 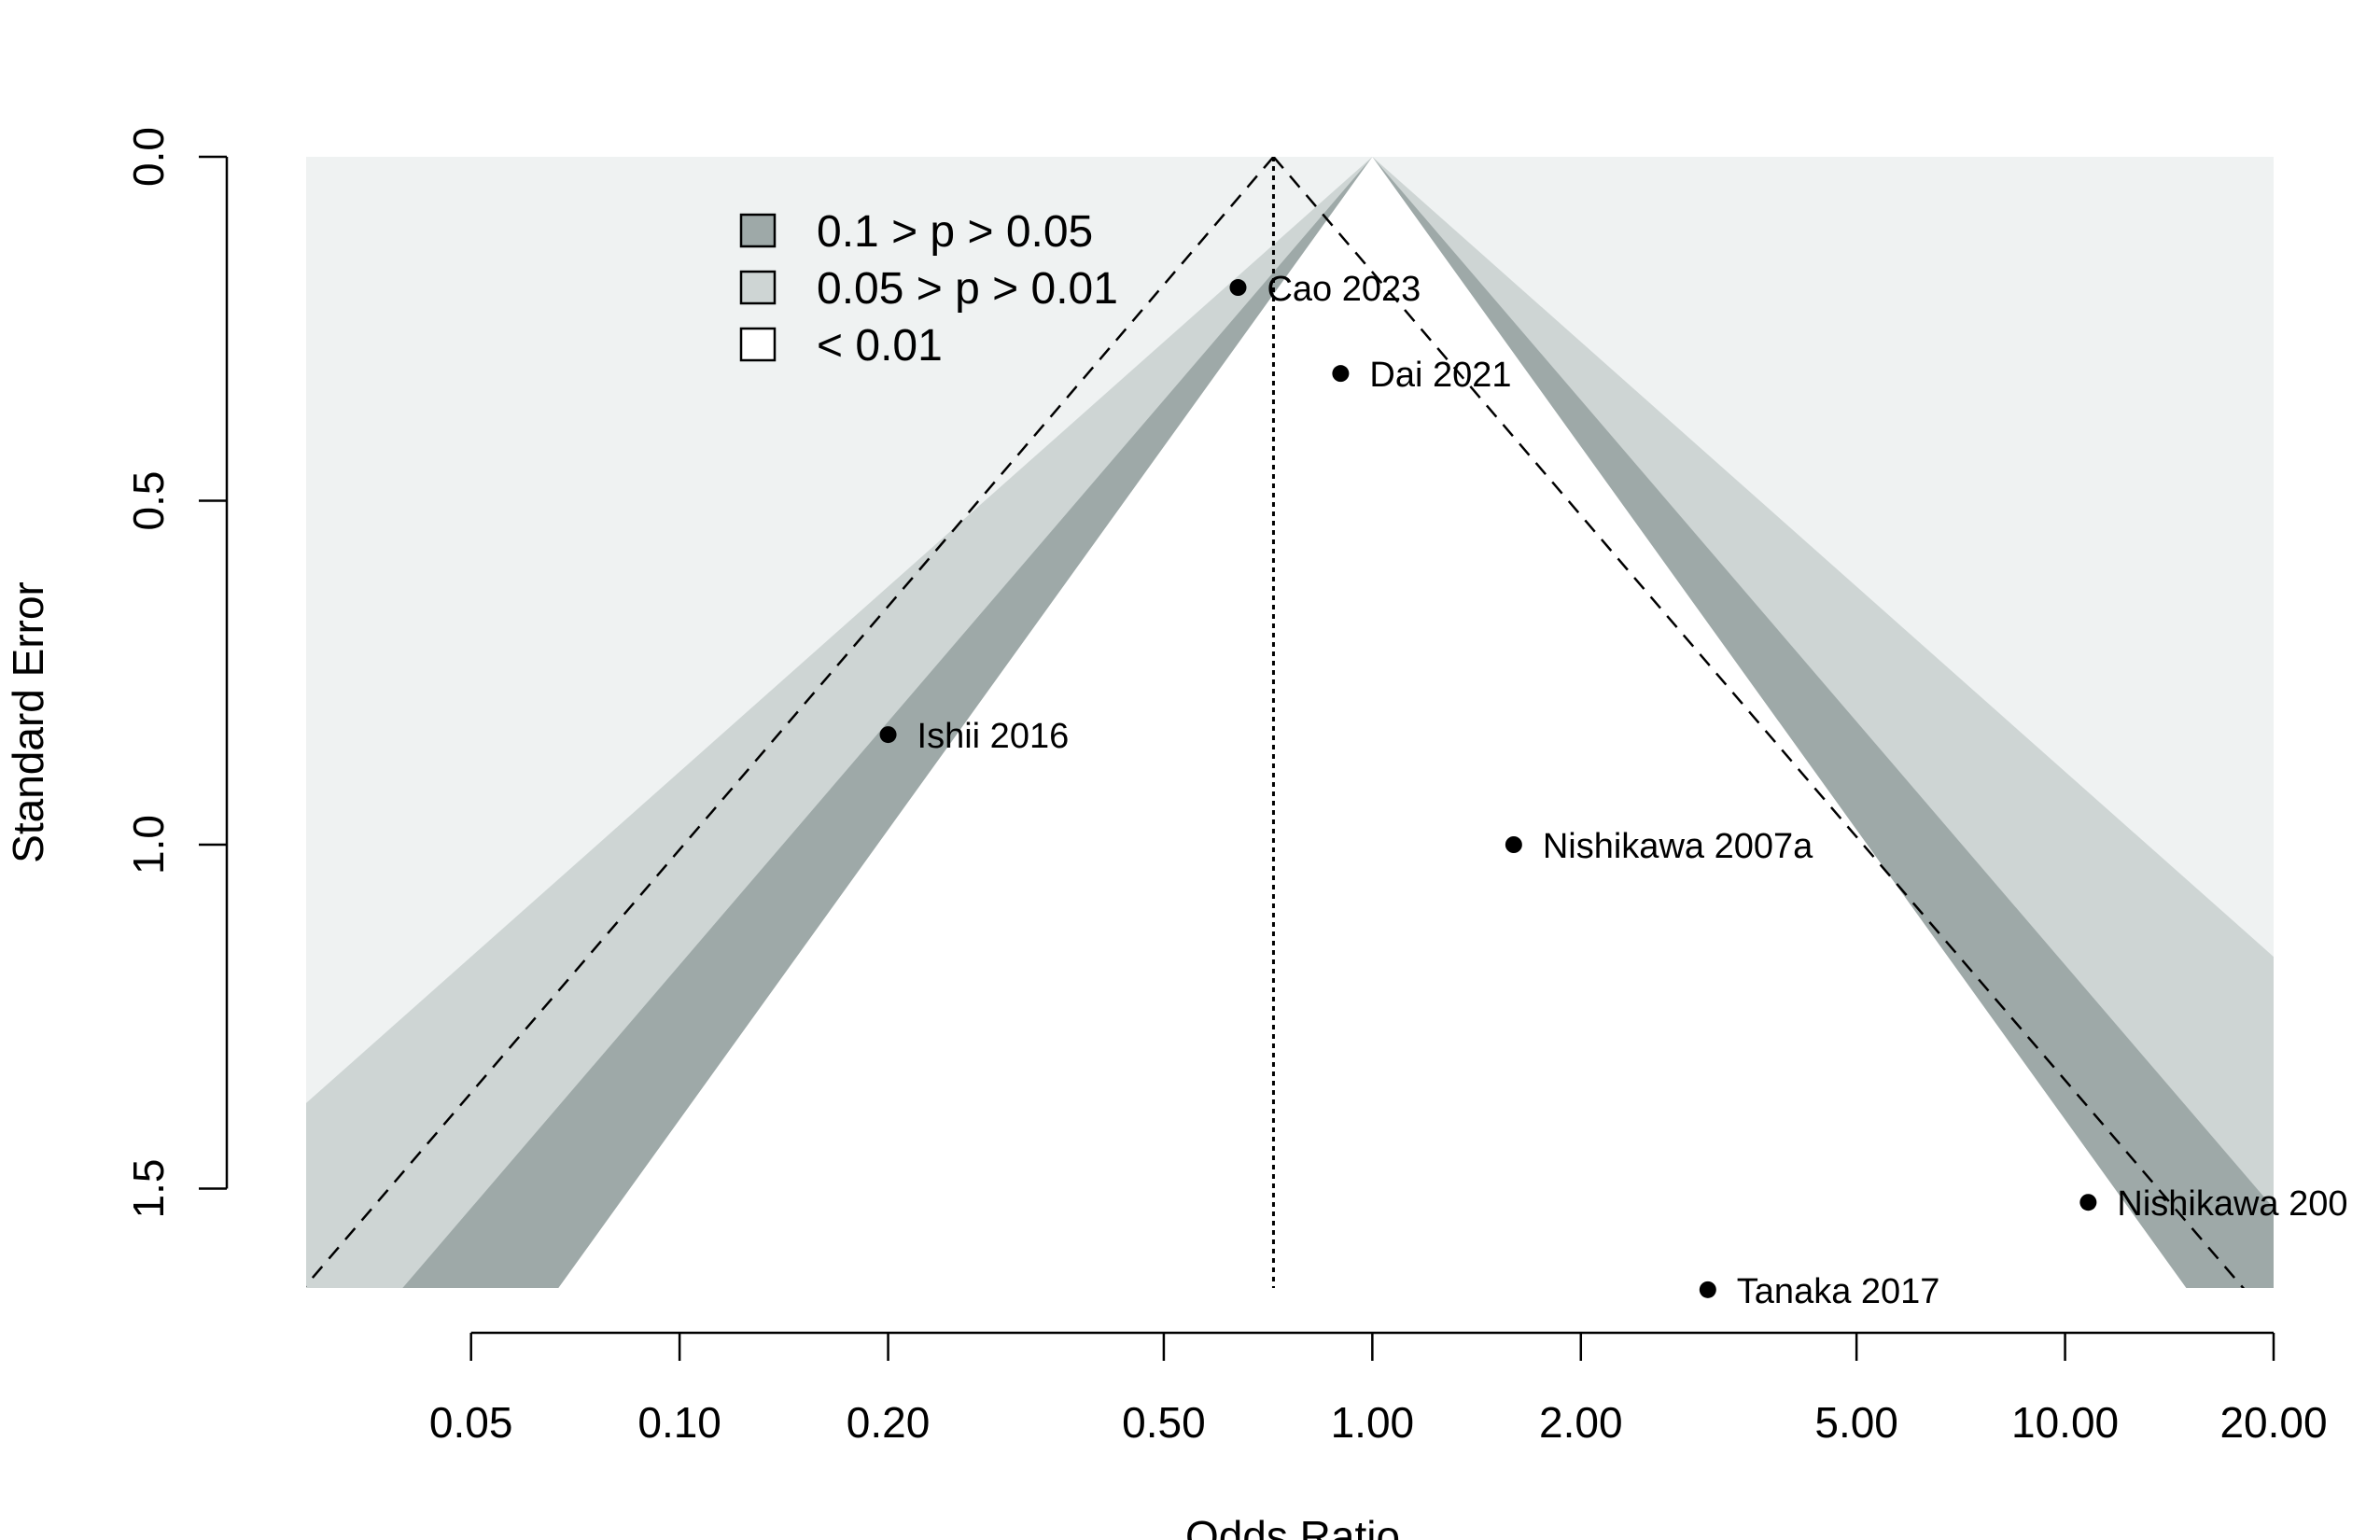 What do you see at coordinates (1164, 1422) in the screenshot?
I see `x-tick-label: 0.50` at bounding box center [1164, 1422].